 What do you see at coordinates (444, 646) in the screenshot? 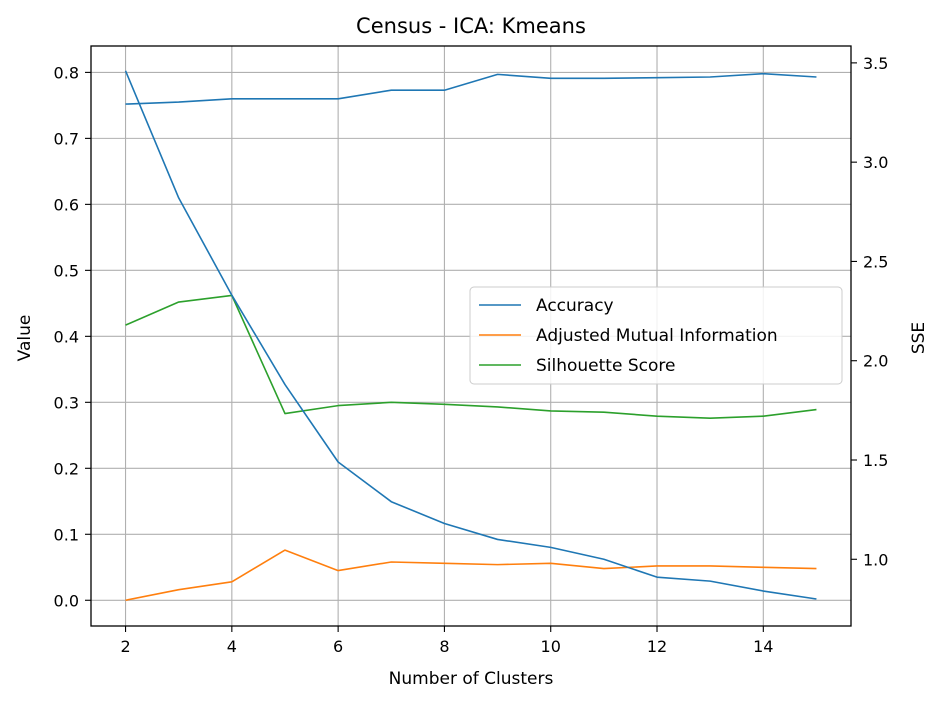
I see `x-tick-label: 8` at bounding box center [444, 646].